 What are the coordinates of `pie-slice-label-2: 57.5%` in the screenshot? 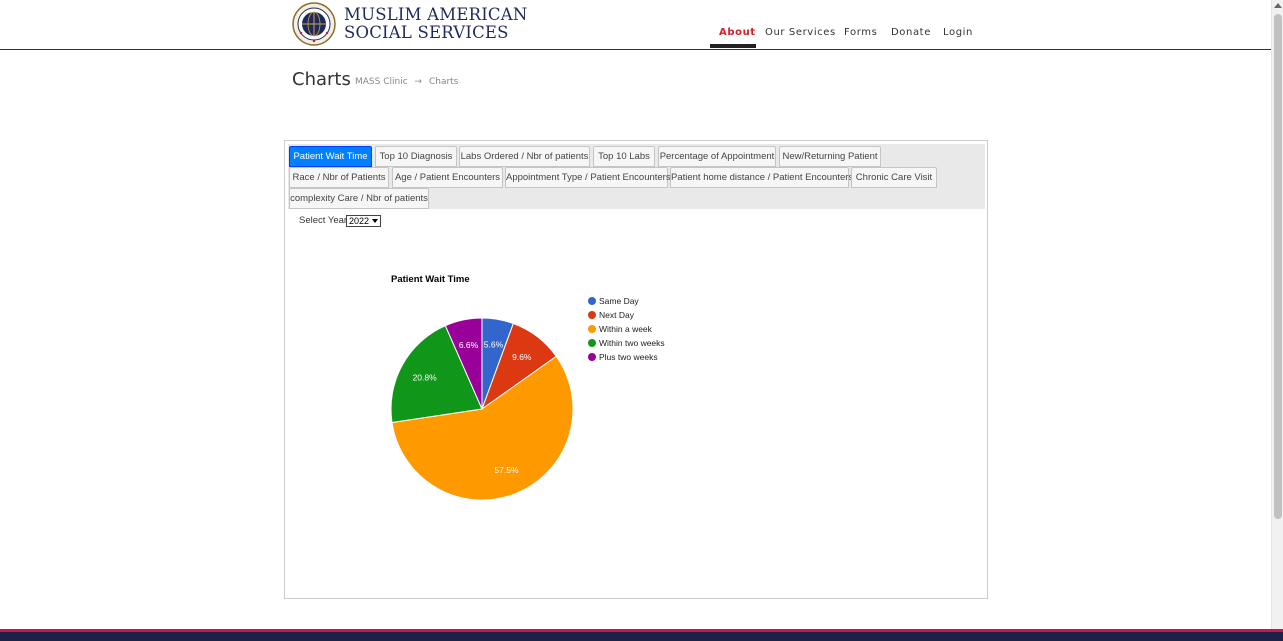 It's located at (506, 470).